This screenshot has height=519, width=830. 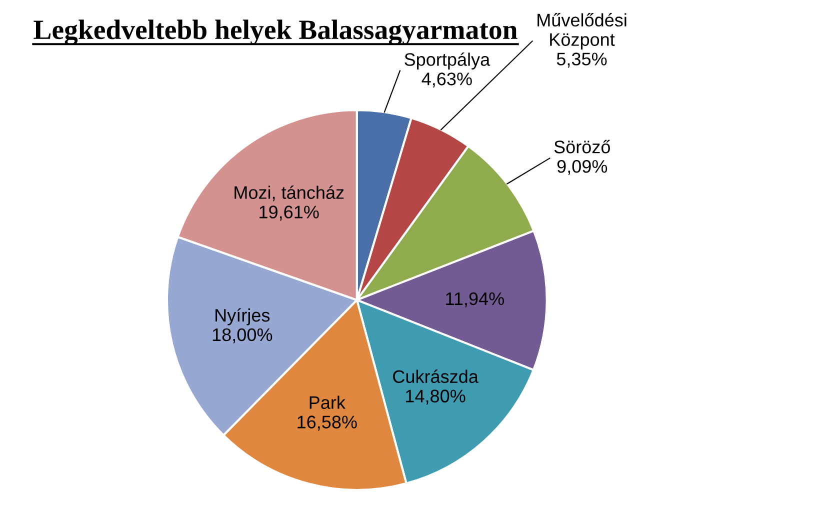 I want to click on slice-label: Sportpálya, so click(x=447, y=61).